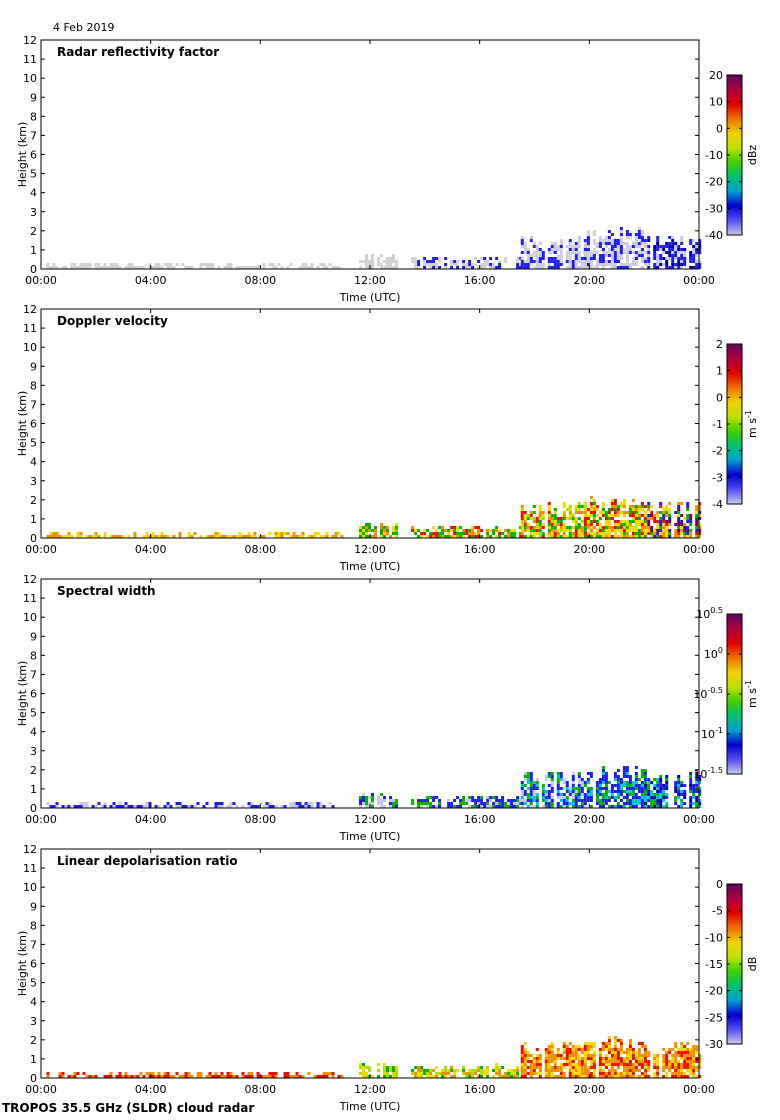 The height and width of the screenshot is (1120, 780). What do you see at coordinates (699, 549) in the screenshot?
I see `x-tick-label: 00:00` at bounding box center [699, 549].